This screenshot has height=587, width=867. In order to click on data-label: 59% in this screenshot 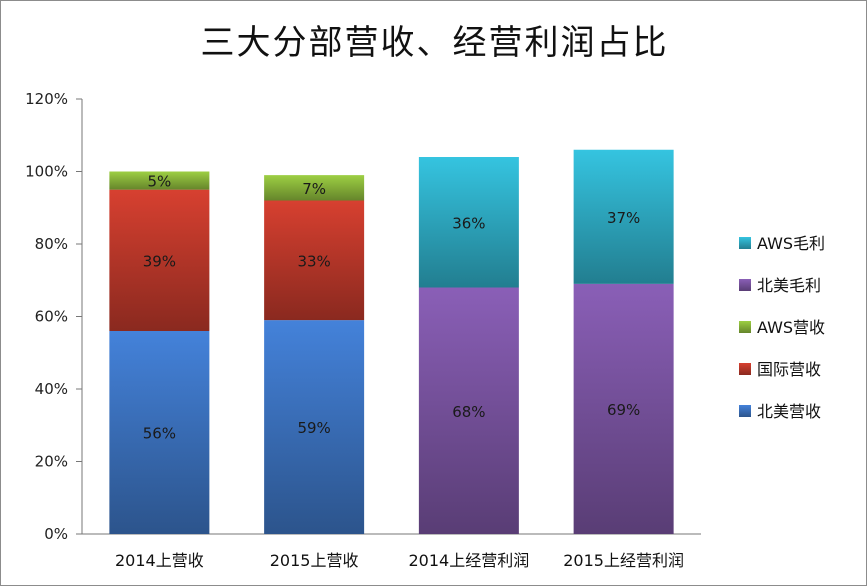, I will do `click(313, 428)`.